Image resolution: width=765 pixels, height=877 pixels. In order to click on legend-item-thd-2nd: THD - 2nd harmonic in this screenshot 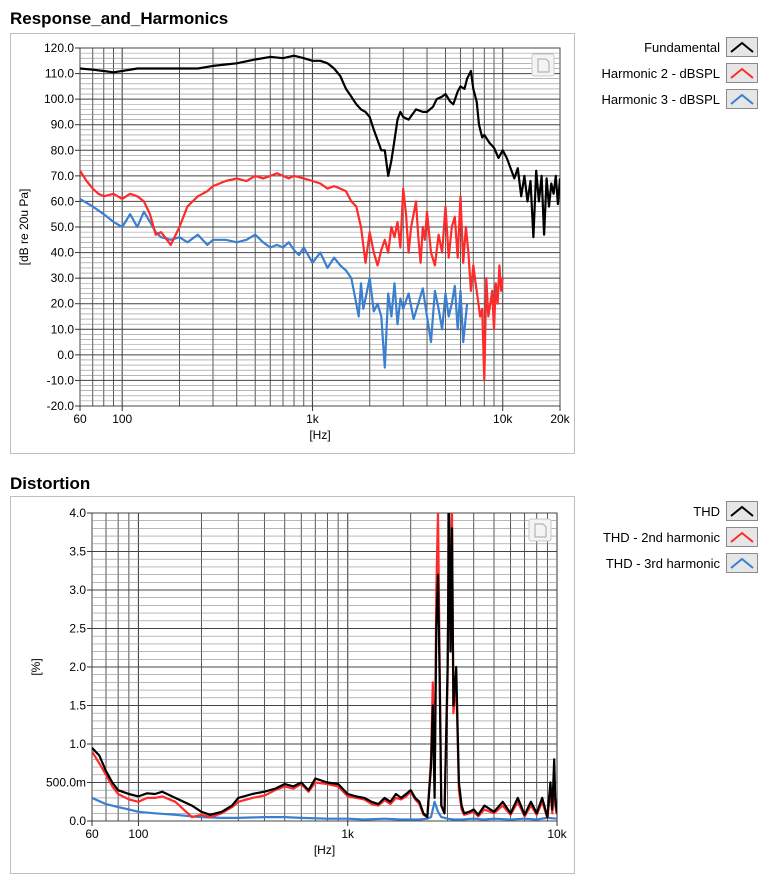, I will do `click(680, 537)`.